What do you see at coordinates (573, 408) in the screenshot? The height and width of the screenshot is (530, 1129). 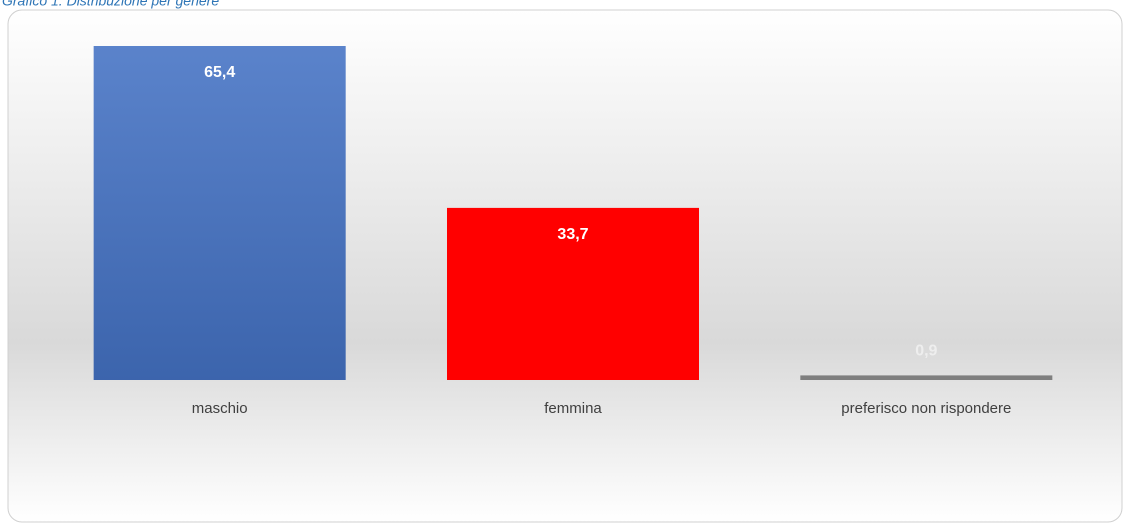 I see `x-tick-label: femmina` at bounding box center [573, 408].